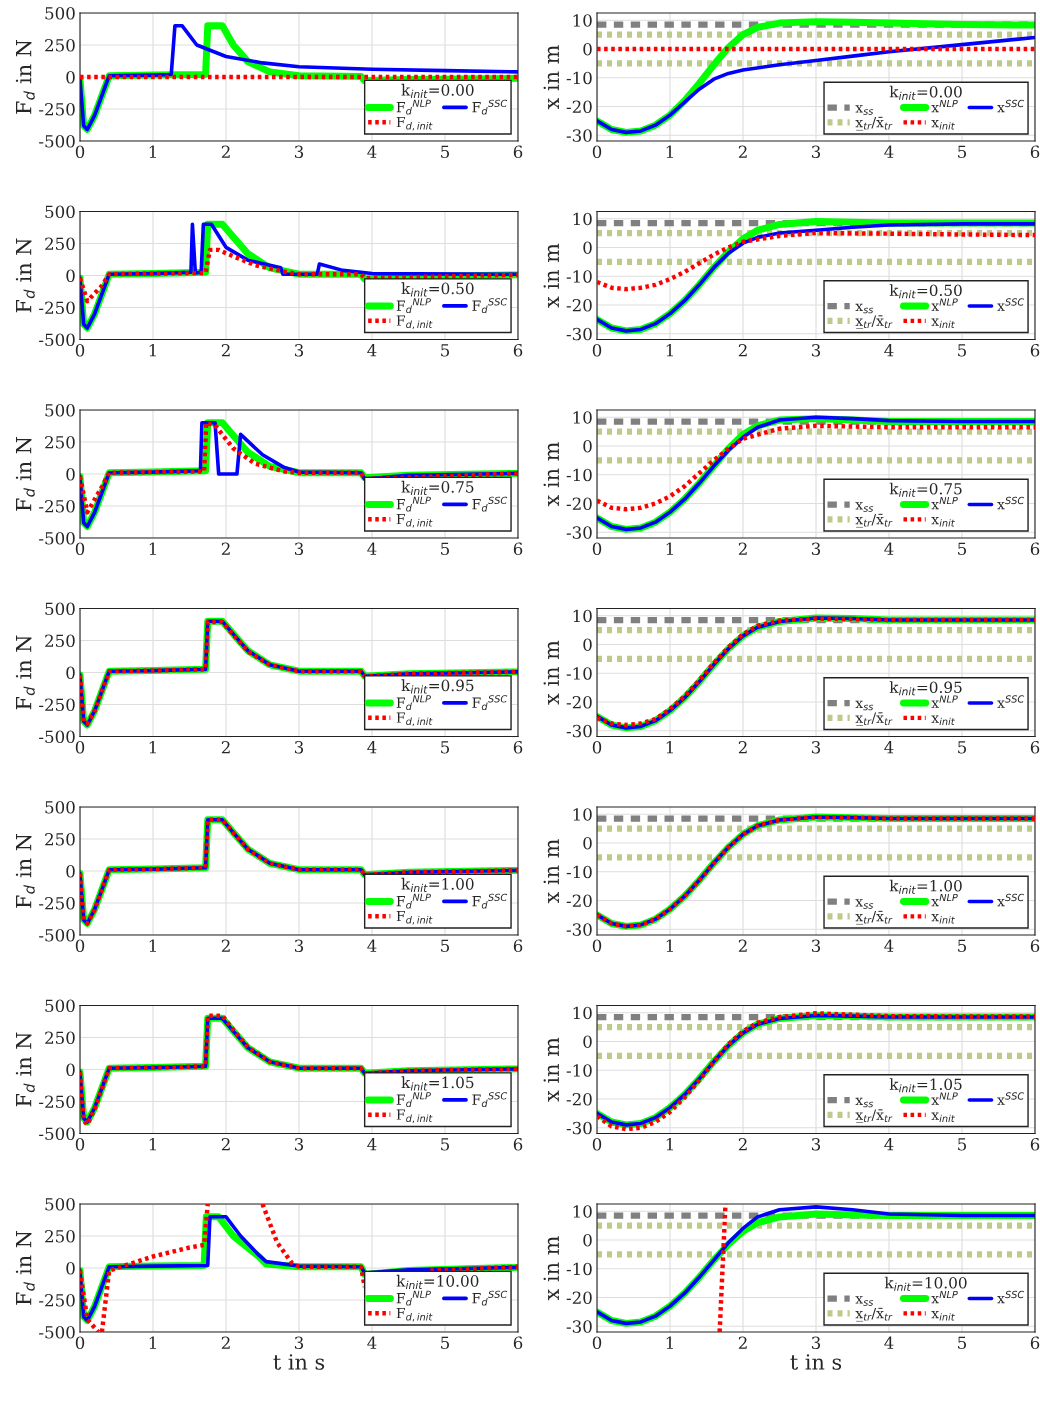  Describe the element at coordinates (437, 90) in the screenshot. I see `legend-title: k$_{init}$=0.00` at that location.